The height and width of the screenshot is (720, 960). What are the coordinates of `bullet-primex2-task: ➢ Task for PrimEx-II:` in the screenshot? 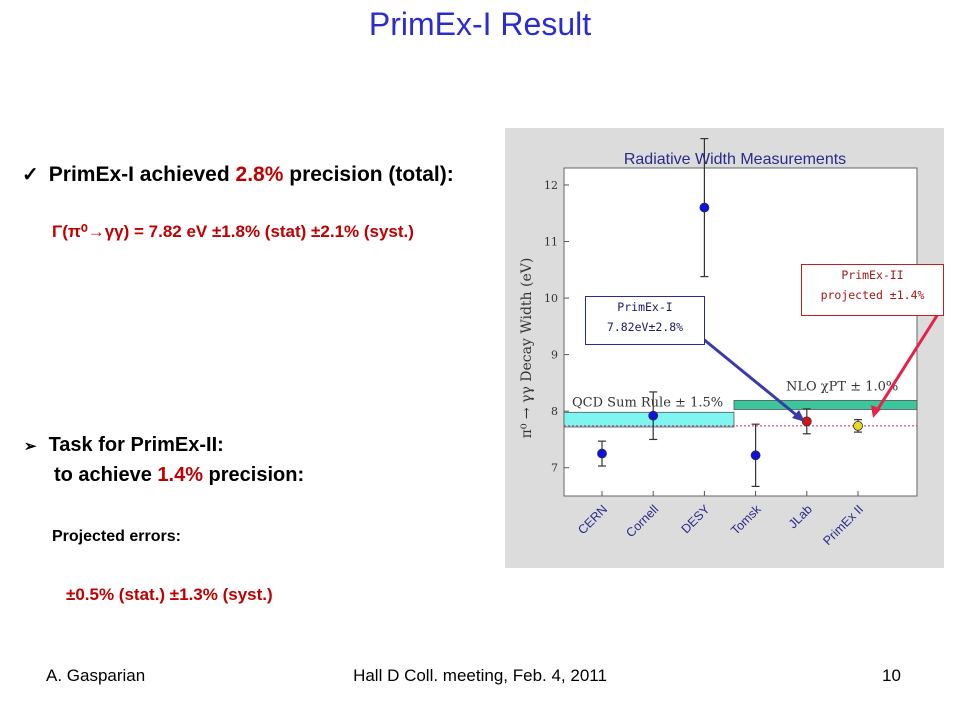 It's located at (124, 445).